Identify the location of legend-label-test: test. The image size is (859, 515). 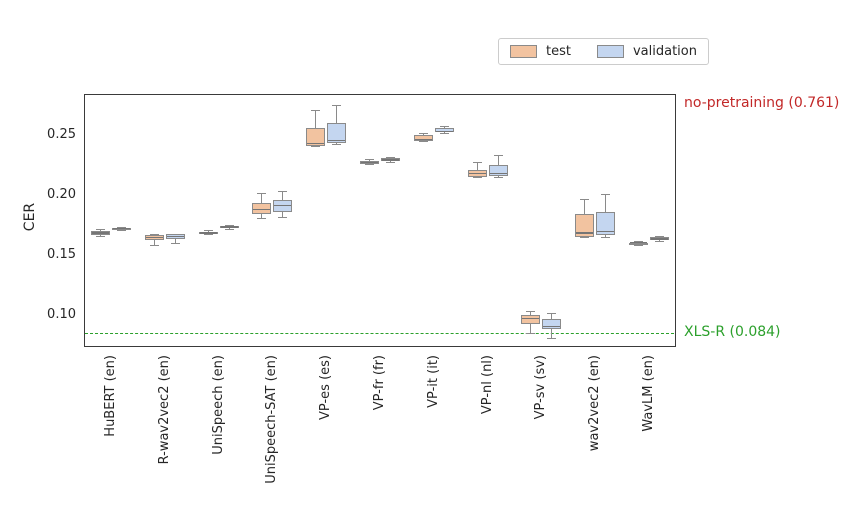
(558, 51).